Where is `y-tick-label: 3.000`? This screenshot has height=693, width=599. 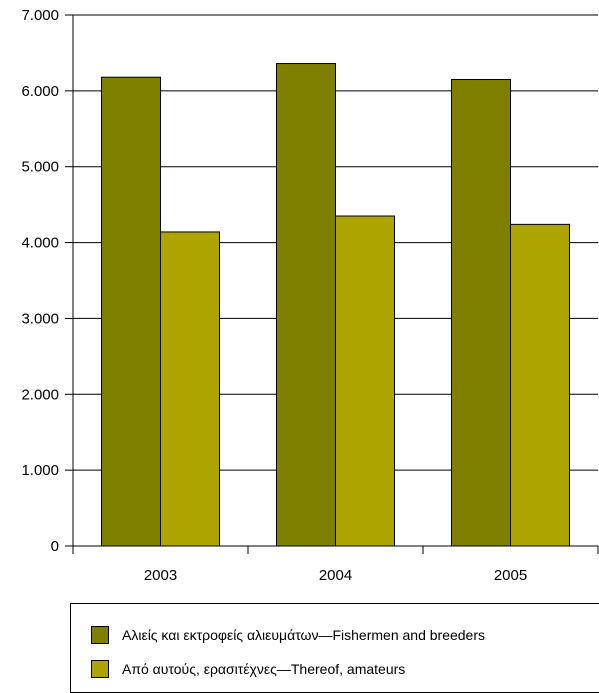
y-tick-label: 3.000 is located at coordinates (40, 318).